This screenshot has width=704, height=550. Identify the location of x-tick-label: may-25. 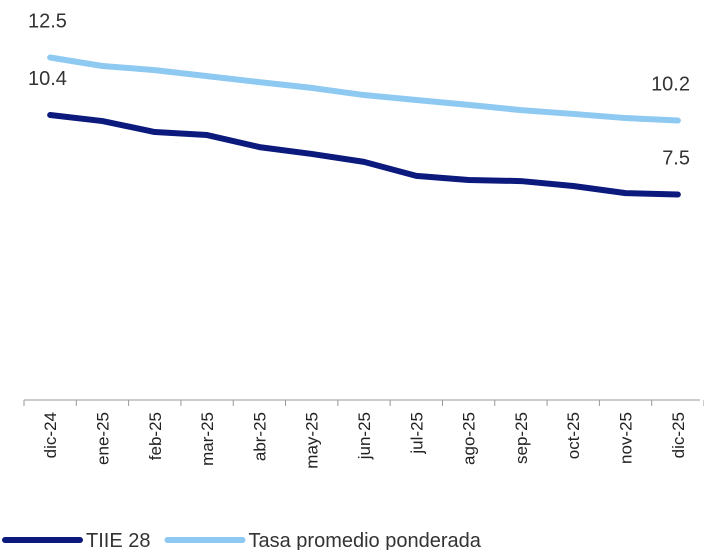
(312, 440).